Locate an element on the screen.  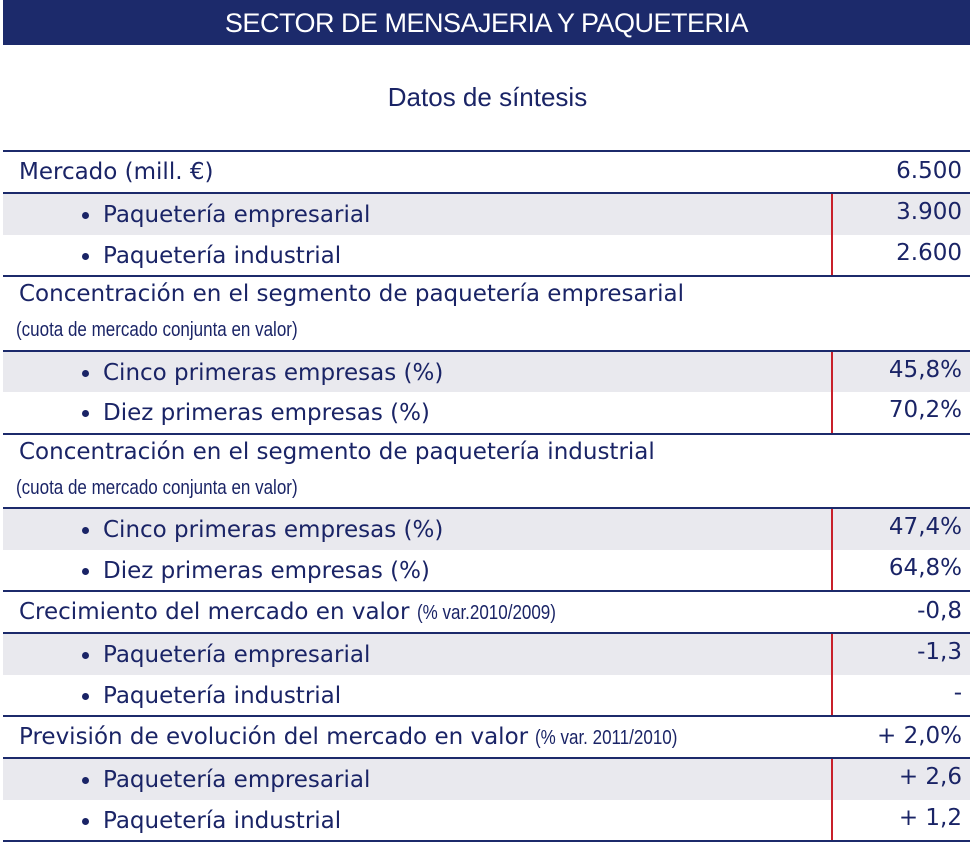
section-label-text: Crecimiento del mercado en valor is located at coordinates (214, 612).